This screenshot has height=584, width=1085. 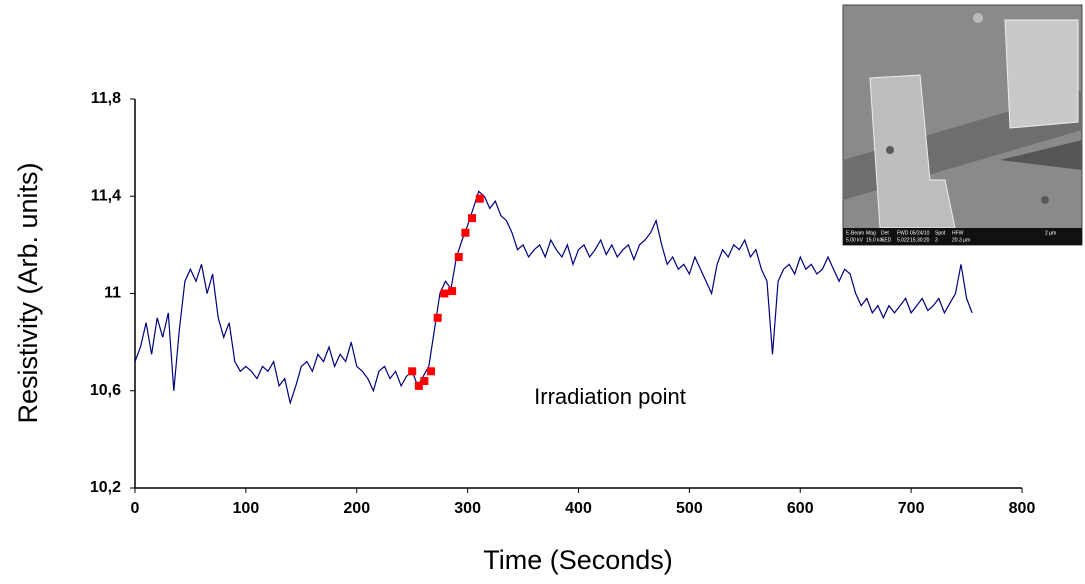 What do you see at coordinates (920, 240) in the screenshot?
I see `sem-value: 15:30:20` at bounding box center [920, 240].